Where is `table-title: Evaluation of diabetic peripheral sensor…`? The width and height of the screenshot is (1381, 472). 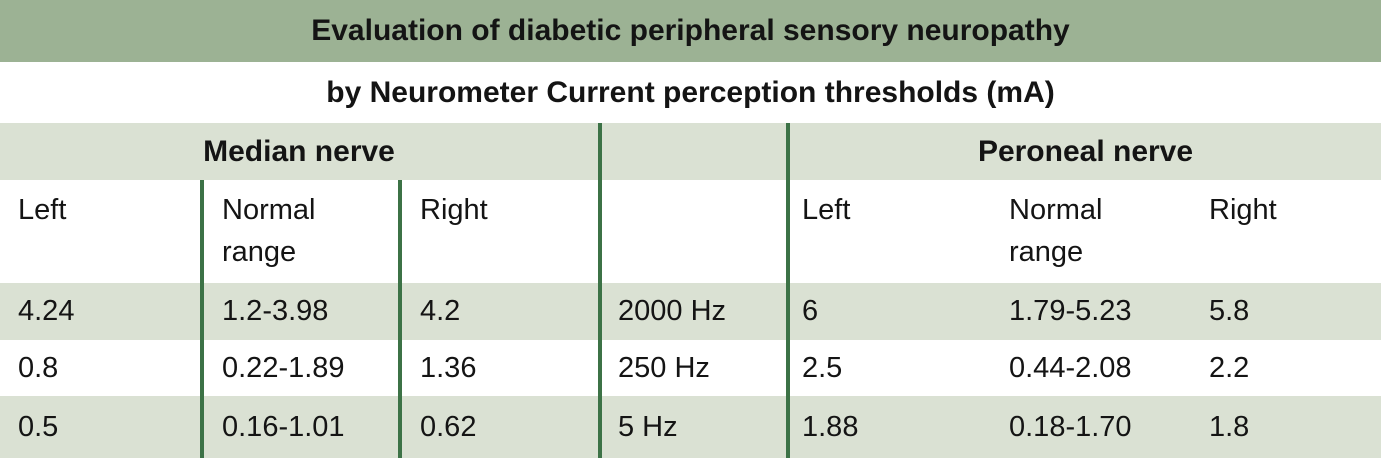
table-title: Evaluation of diabetic peripheral sensor… is located at coordinates (690, 31).